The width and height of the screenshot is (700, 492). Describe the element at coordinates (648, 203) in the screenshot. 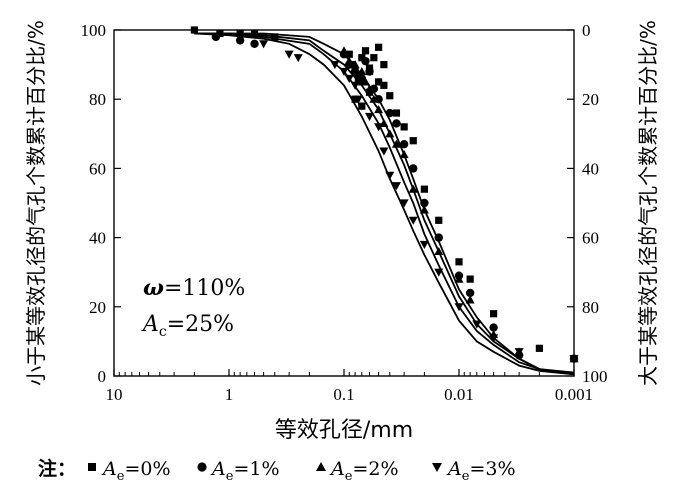

I see `y2-axis-label: 大于某等效孔径的气孔个数累计百分比/%` at that location.